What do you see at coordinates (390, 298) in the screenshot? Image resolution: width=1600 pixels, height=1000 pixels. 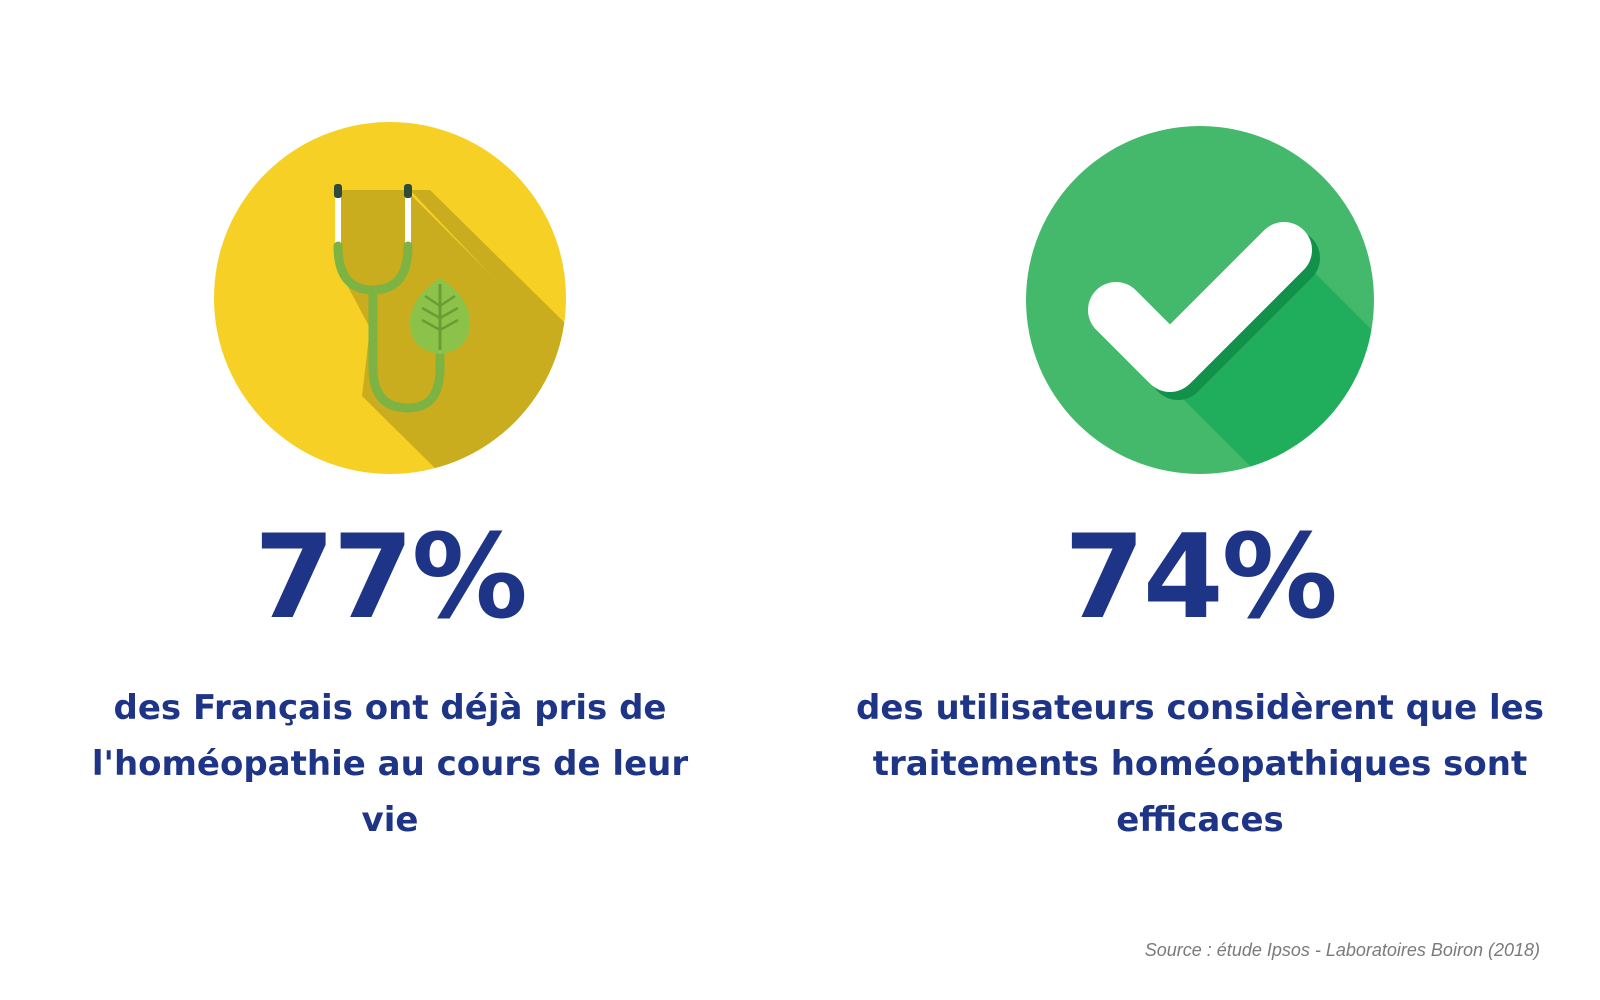 I see `stethoscope-leaf-icon` at bounding box center [390, 298].